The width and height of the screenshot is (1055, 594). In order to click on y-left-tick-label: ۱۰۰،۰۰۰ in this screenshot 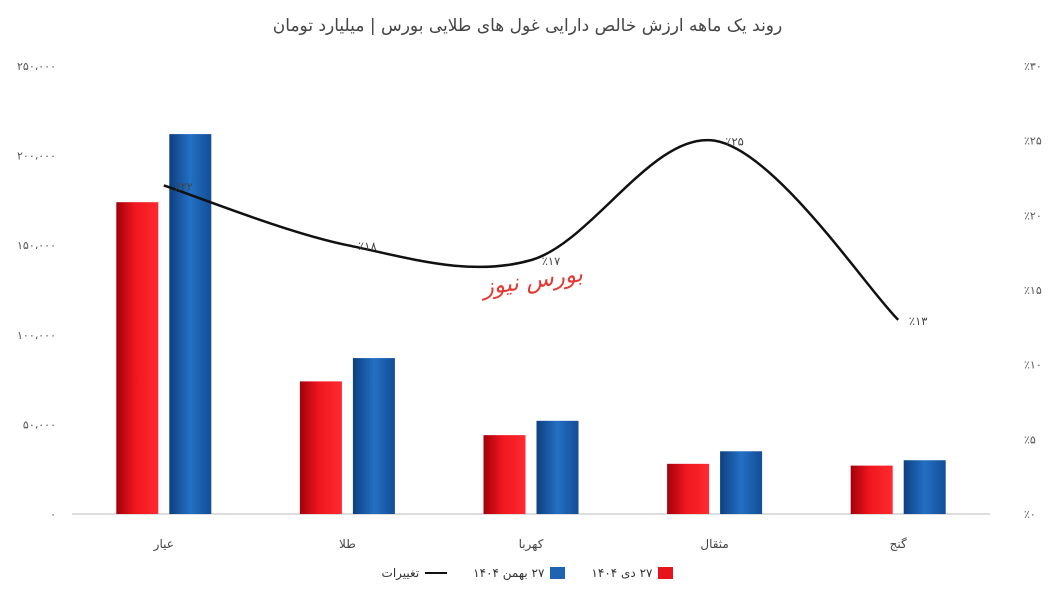, I will do `click(36, 335)`.